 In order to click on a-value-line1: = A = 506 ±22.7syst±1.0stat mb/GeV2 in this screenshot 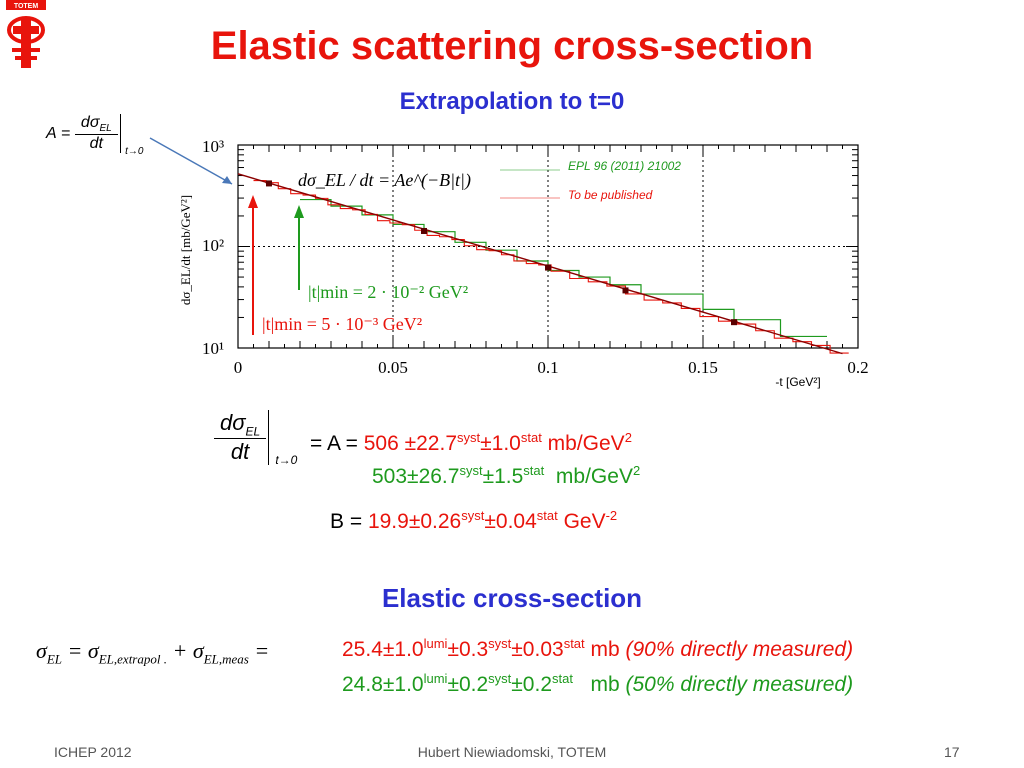, I will do `click(471, 443)`.